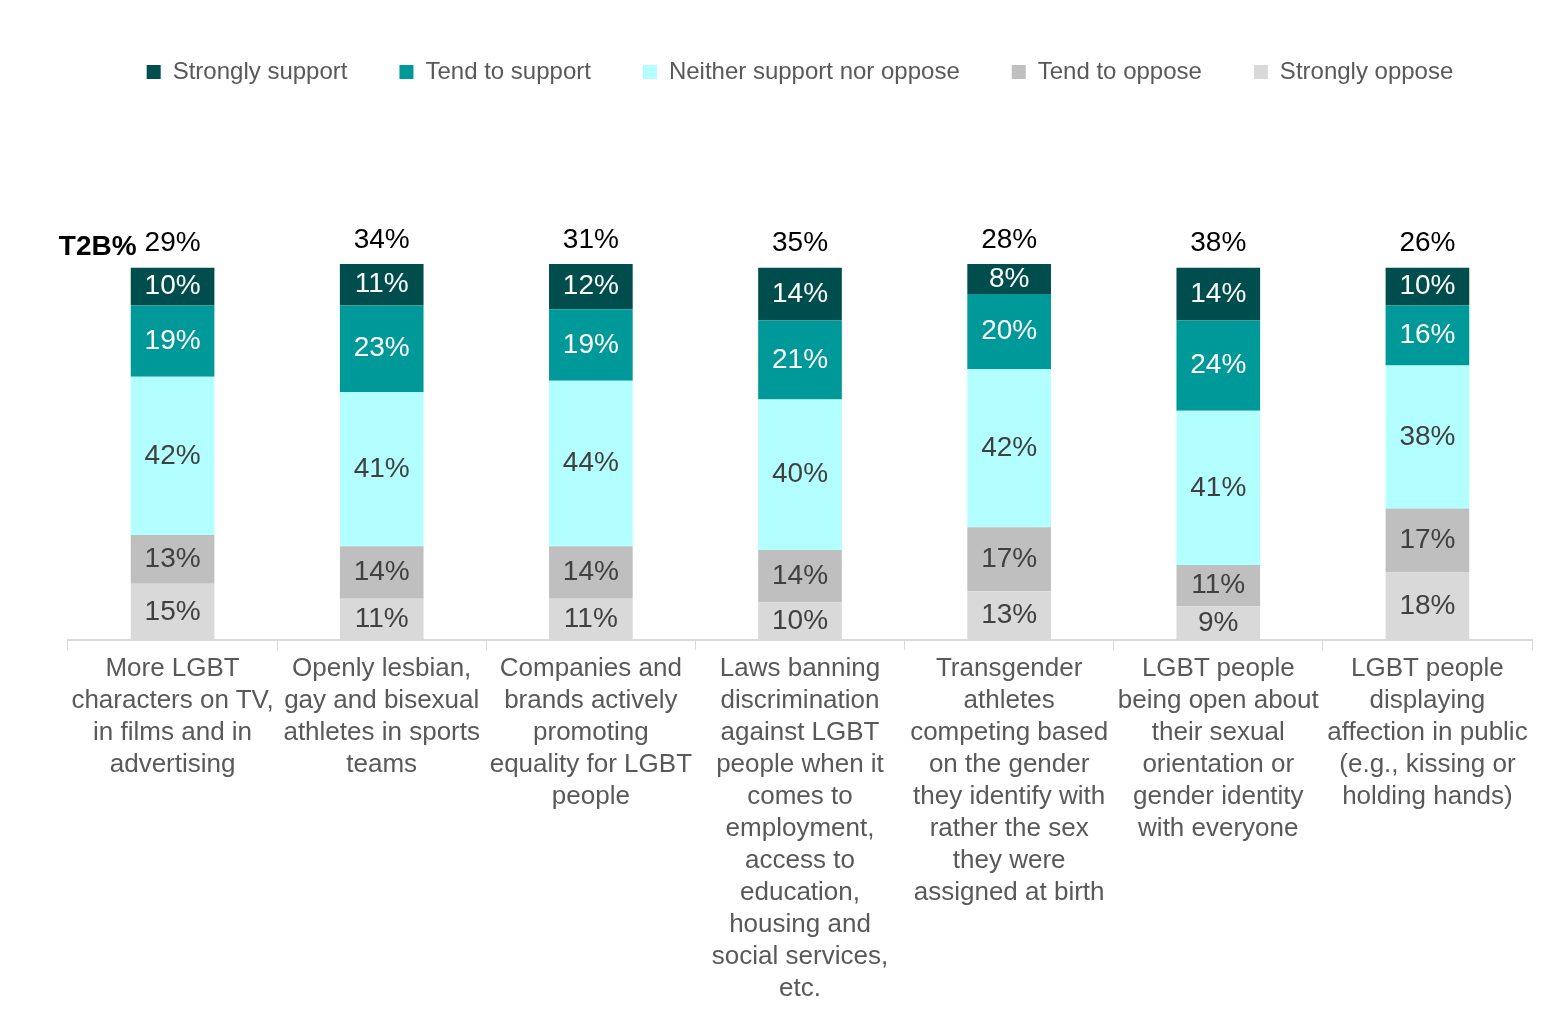 The height and width of the screenshot is (1016, 1544). I want to click on data-label: 15%, so click(172, 610).